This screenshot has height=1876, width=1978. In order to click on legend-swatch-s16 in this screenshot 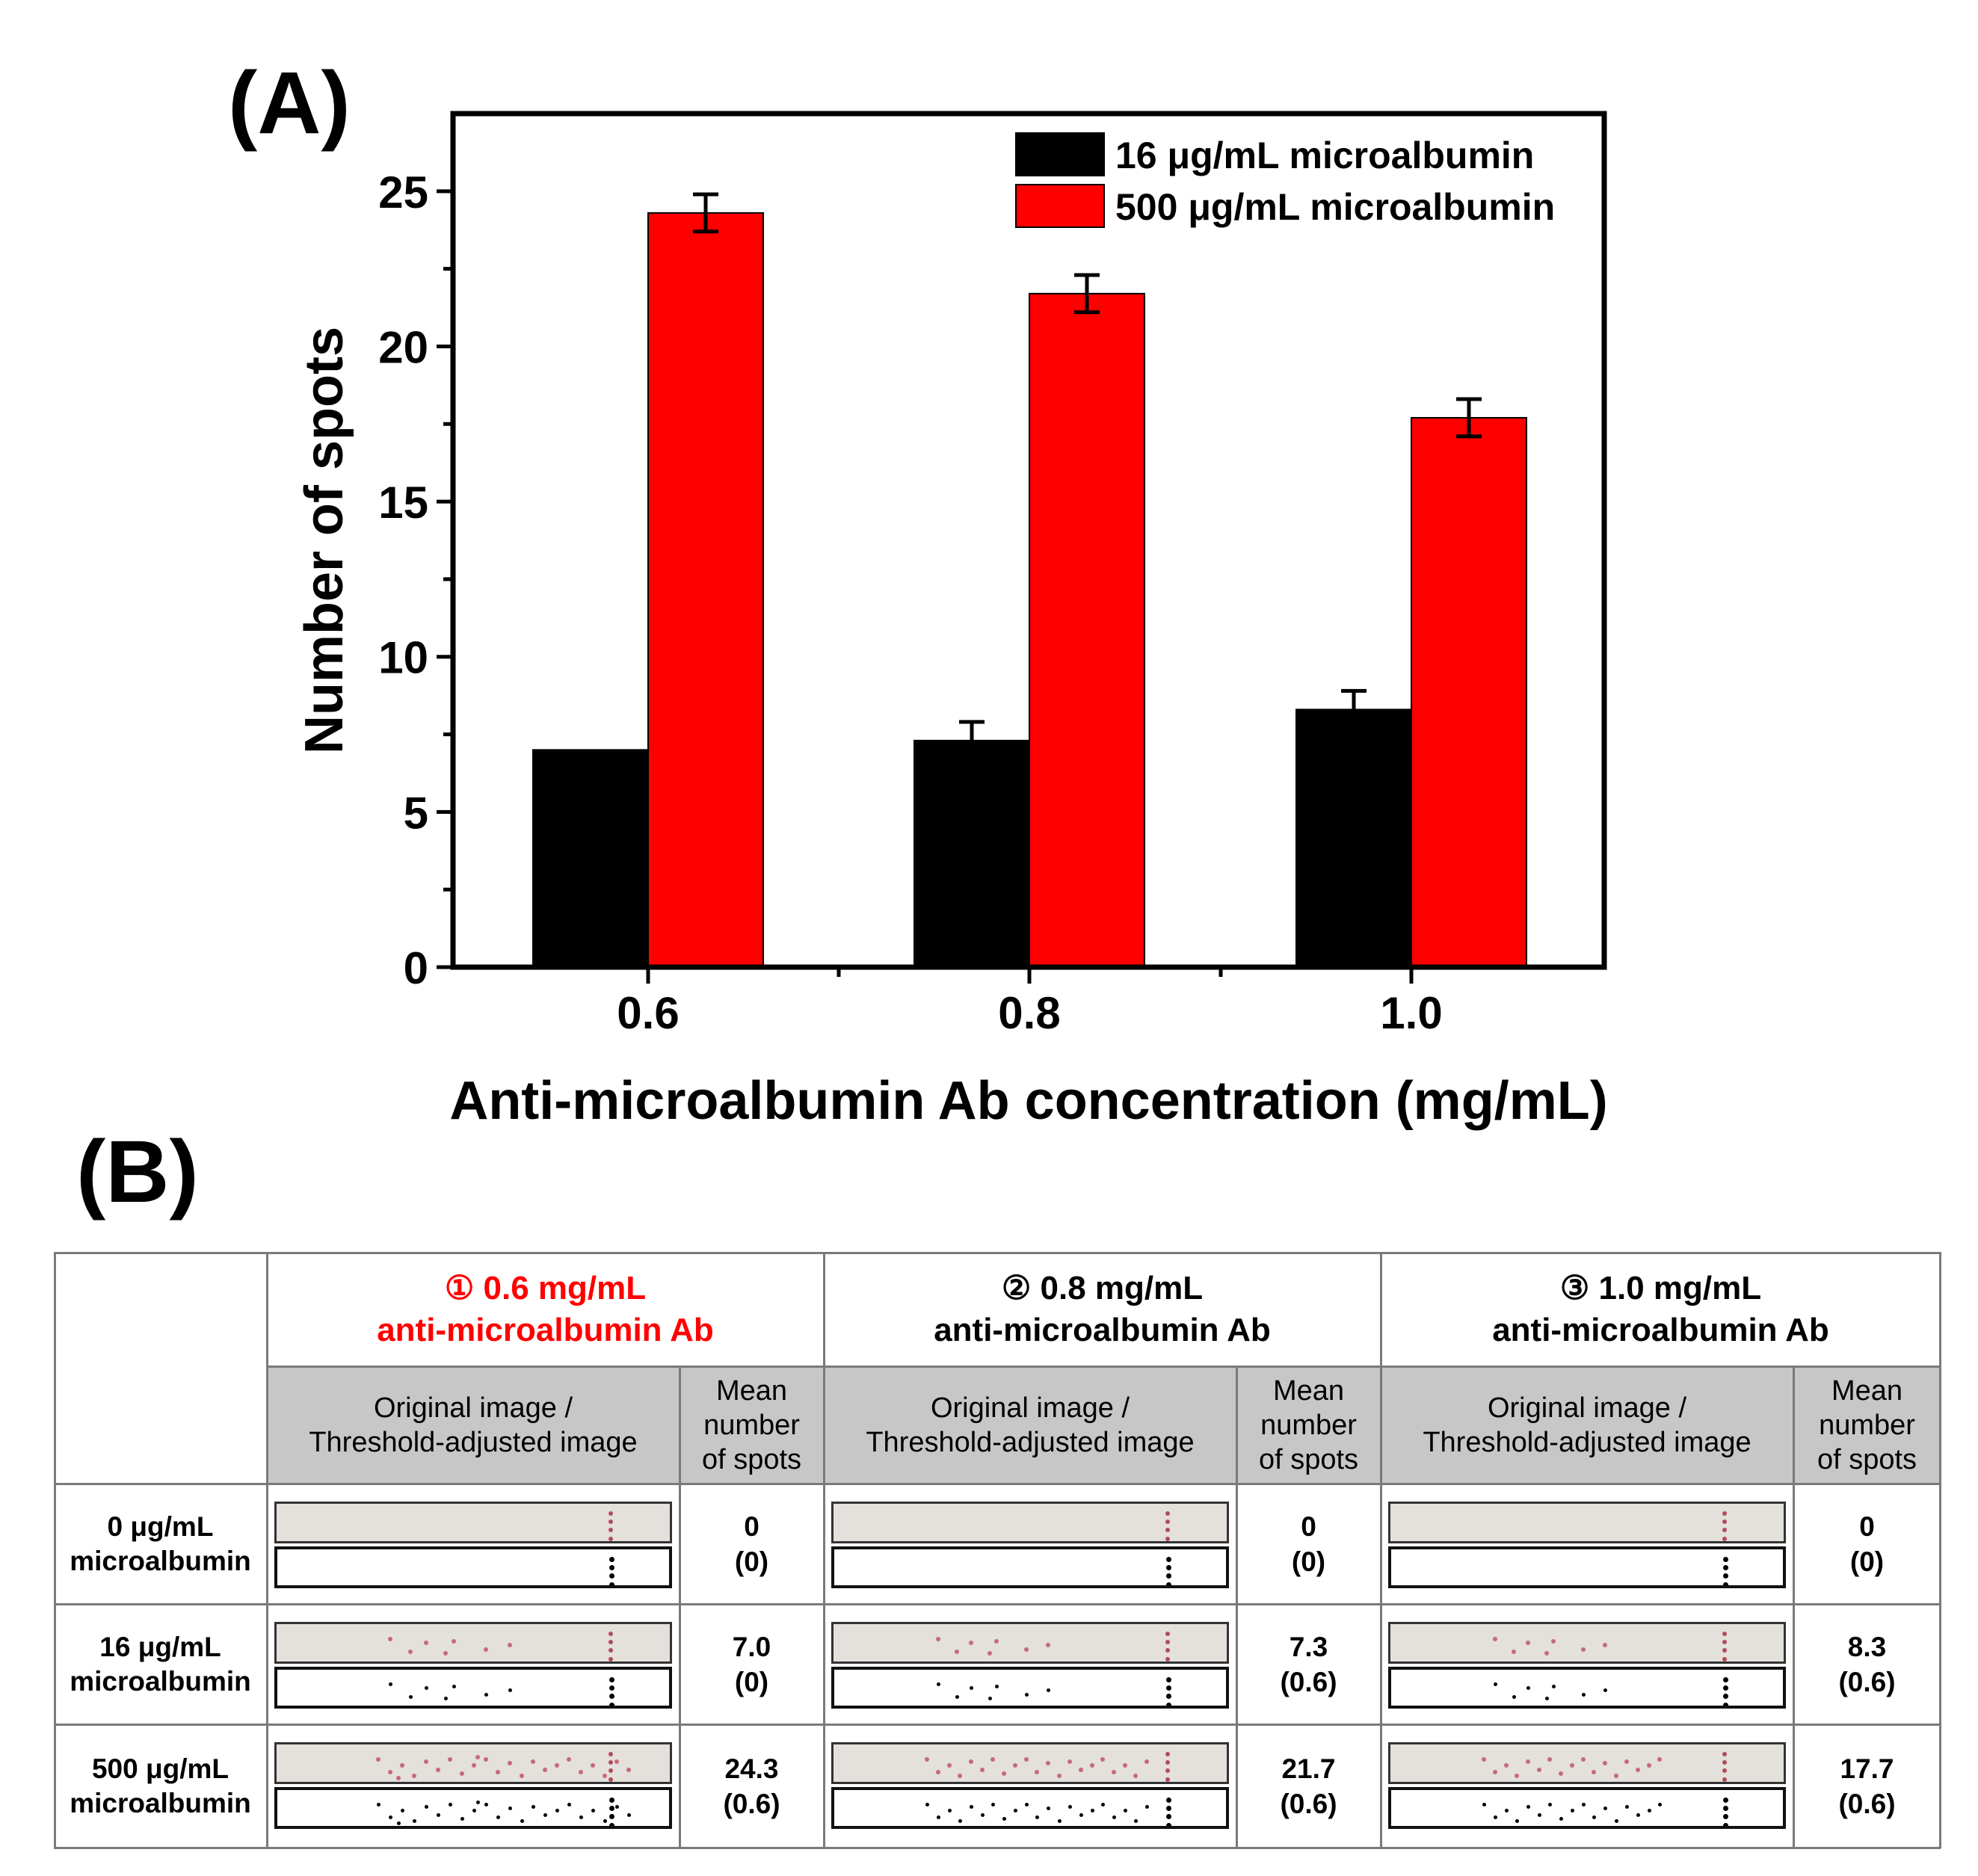, I will do `click(1060, 154)`.